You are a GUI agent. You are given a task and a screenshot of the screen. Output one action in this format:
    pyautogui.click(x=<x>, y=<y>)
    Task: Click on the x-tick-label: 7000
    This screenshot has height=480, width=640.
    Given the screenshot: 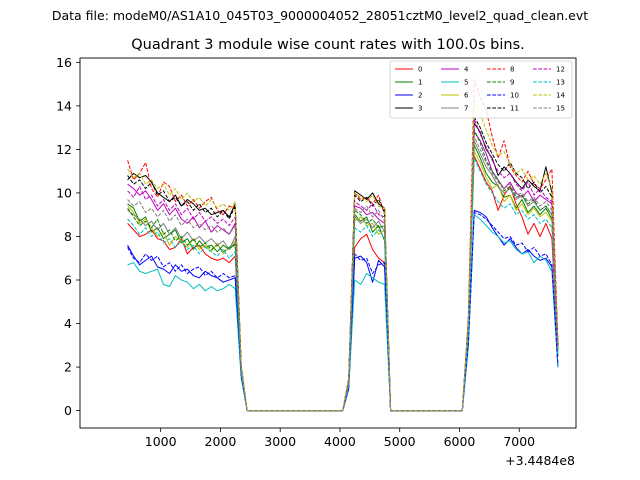 What is the action you would take?
    pyautogui.click(x=519, y=441)
    